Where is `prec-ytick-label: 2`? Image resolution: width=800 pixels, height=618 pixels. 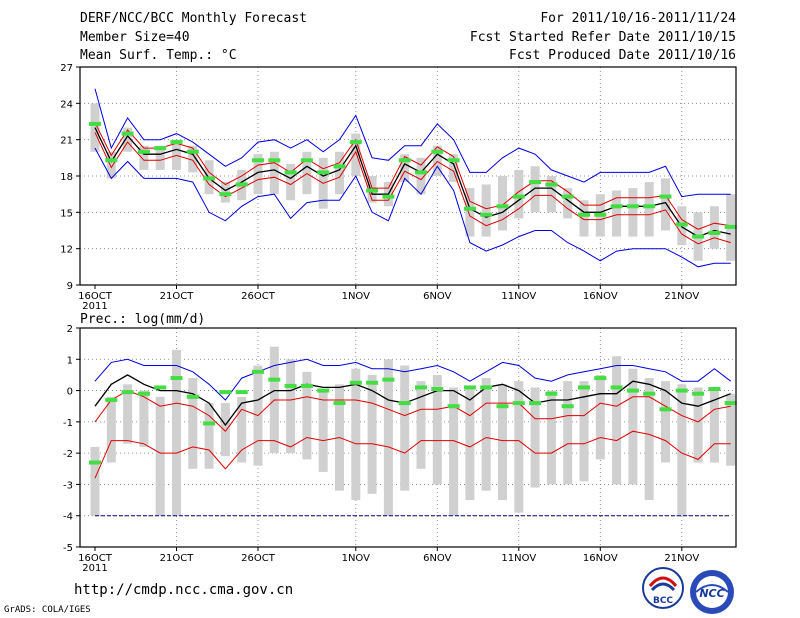
prec-ytick-label: 2 is located at coordinates (70, 329).